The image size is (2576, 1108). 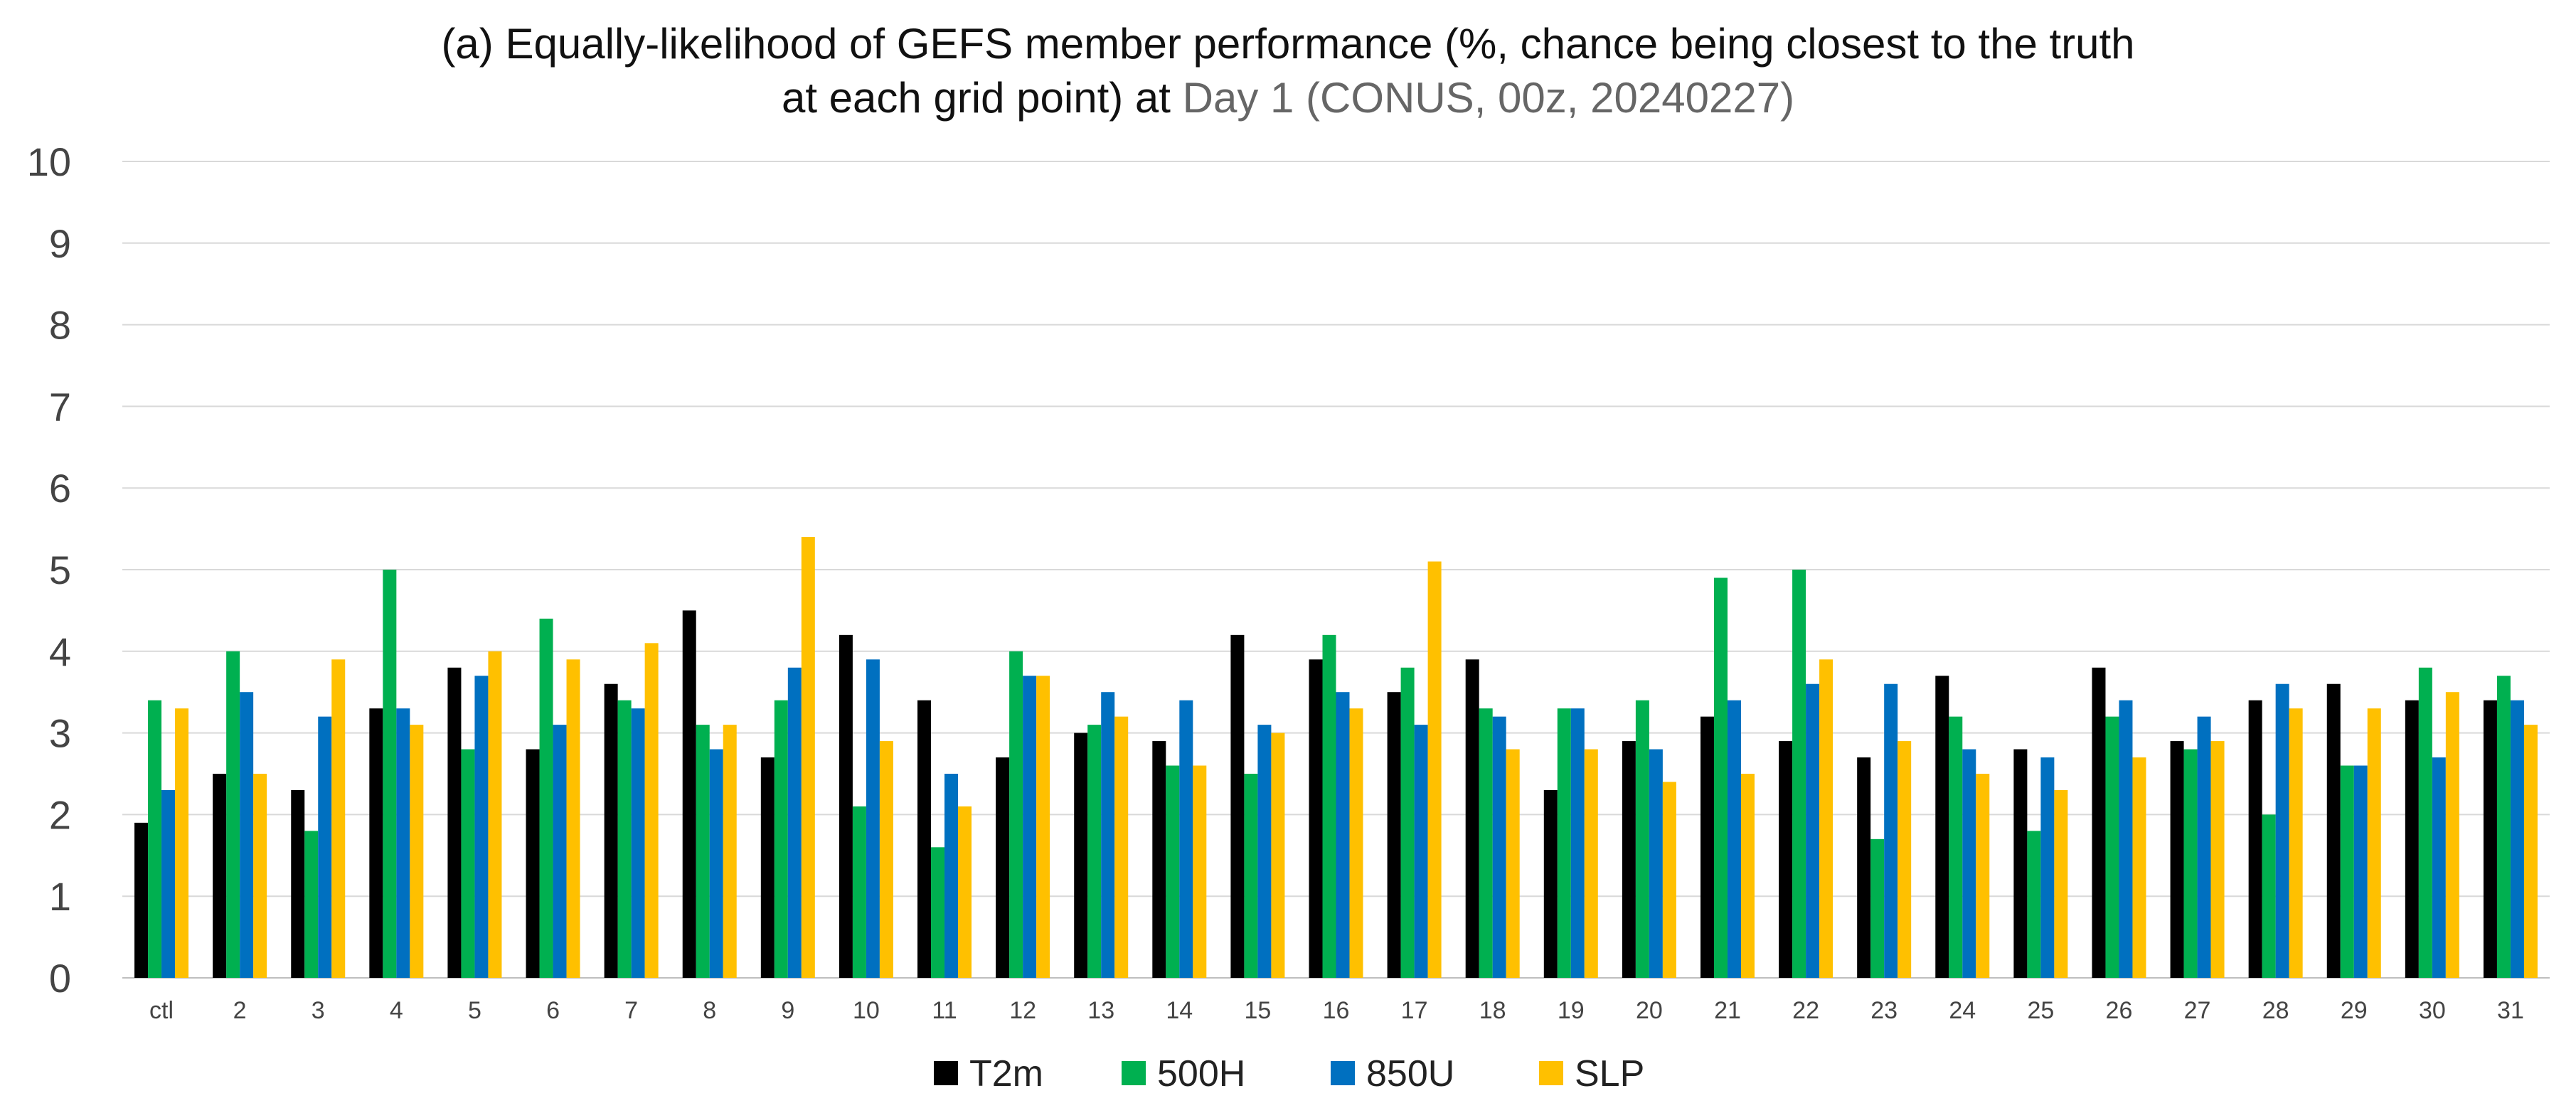 I want to click on x-tick-label: 30, so click(x=2432, y=1010).